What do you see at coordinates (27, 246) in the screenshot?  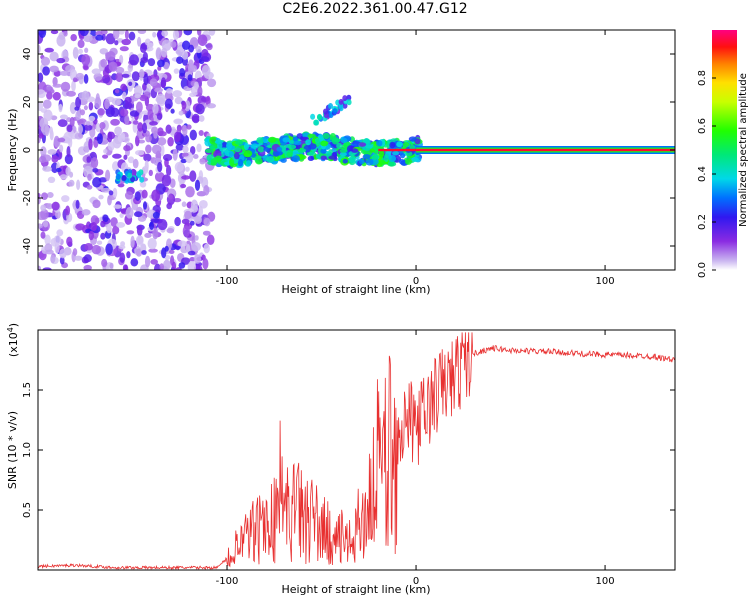 I see `top-y-tick-label: -40` at bounding box center [27, 246].